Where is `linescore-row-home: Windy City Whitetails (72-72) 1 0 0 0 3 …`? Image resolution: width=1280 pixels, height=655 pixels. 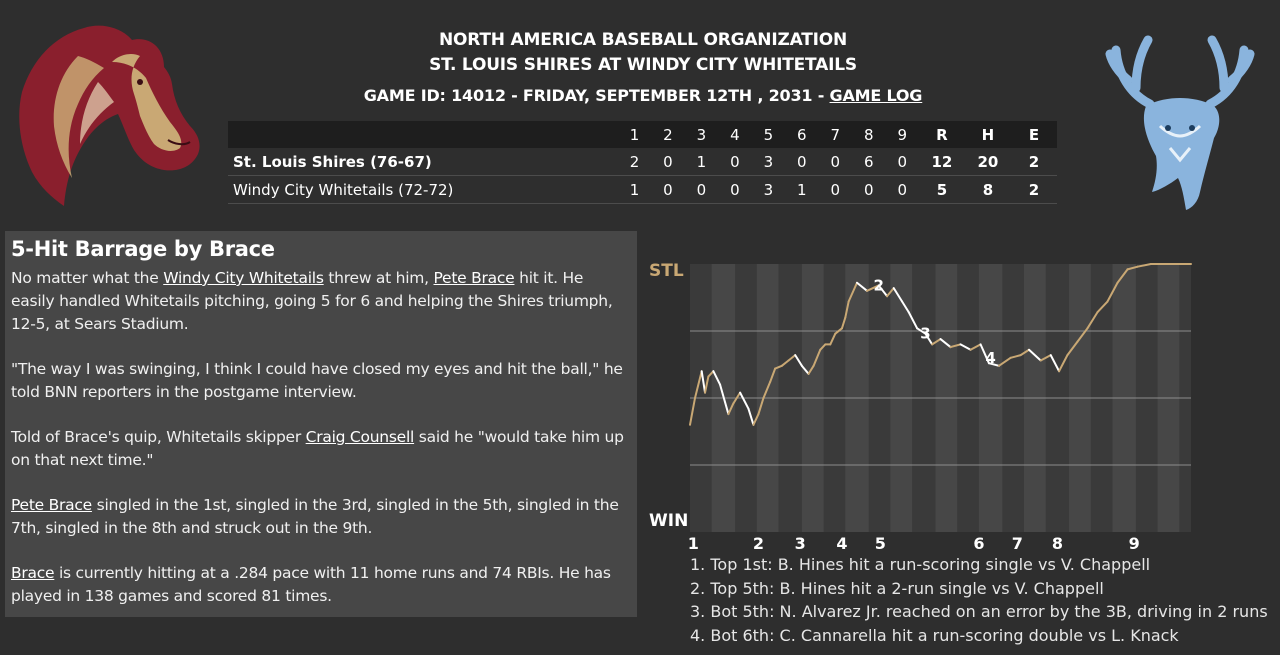
linescore-row-home: Windy City Whitetails (72-72) 1 0 0 0 3 … is located at coordinates (642, 189).